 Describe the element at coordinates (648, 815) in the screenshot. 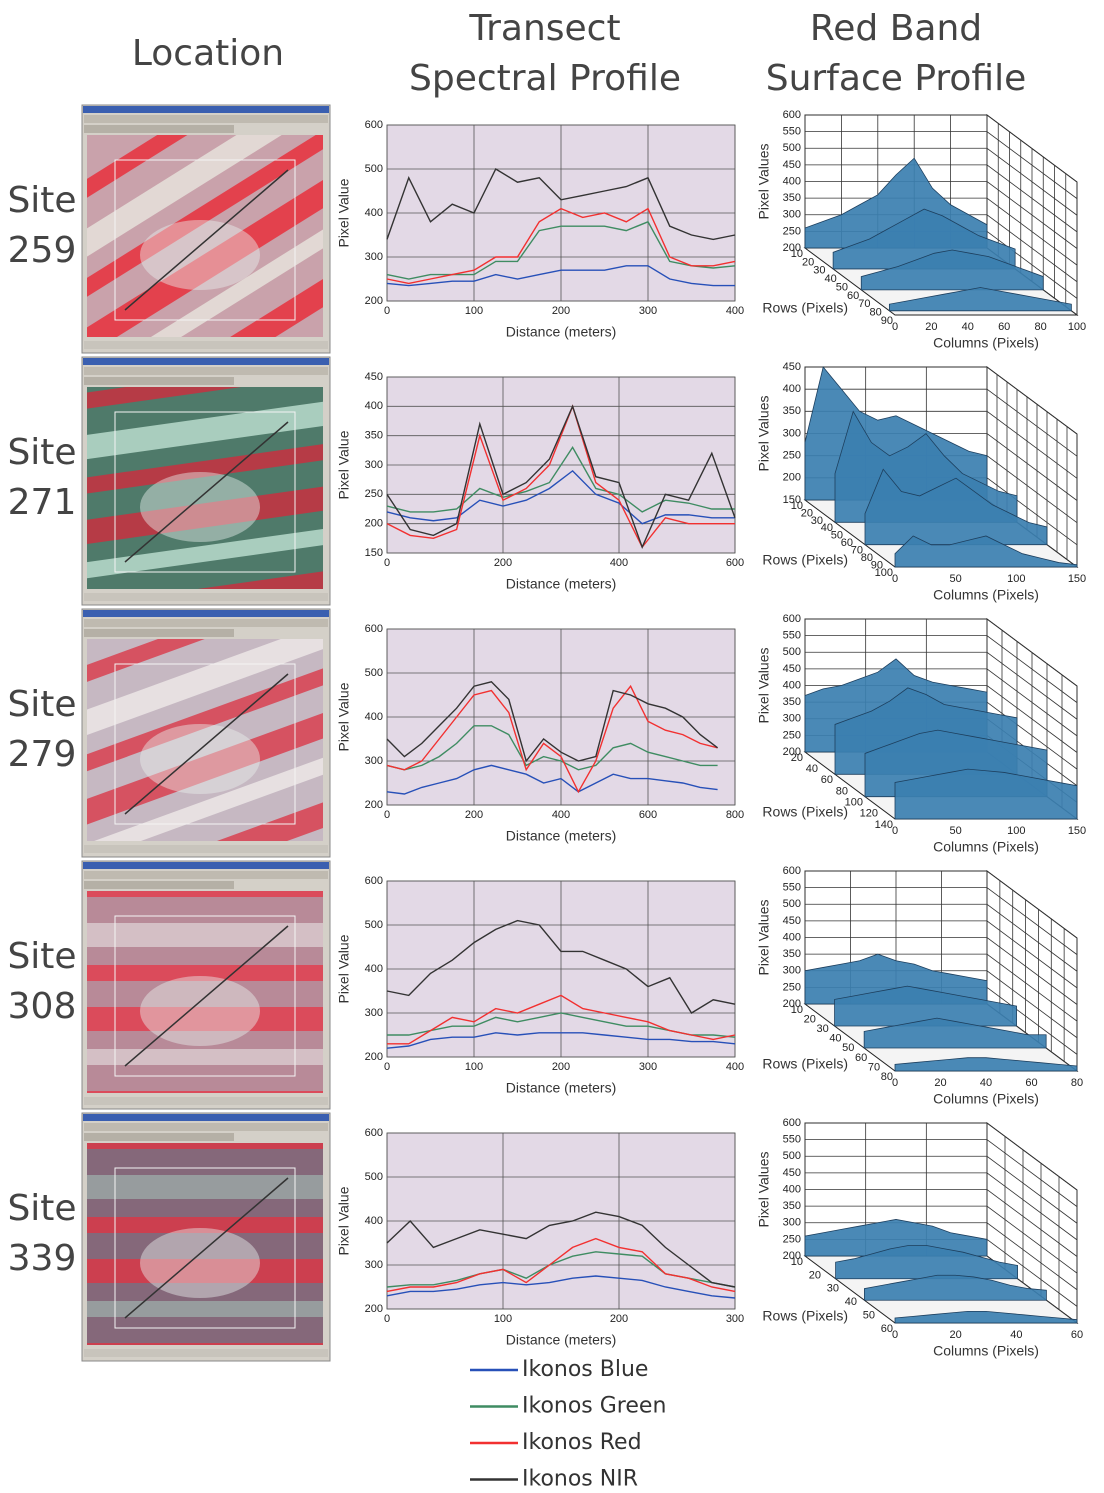

I see `x-tick-label: 600` at that location.